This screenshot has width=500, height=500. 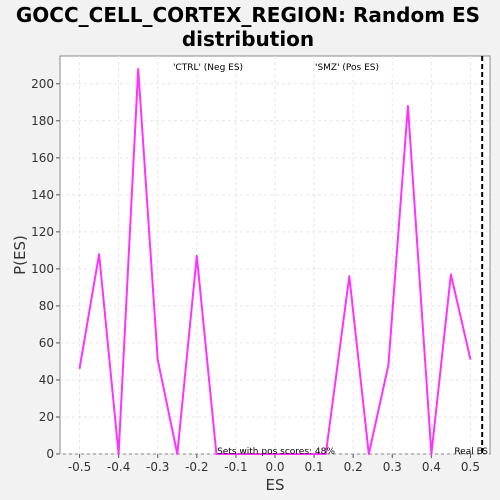 What do you see at coordinates (20, 255) in the screenshot?
I see `y-axis-label: P(ES)` at bounding box center [20, 255].